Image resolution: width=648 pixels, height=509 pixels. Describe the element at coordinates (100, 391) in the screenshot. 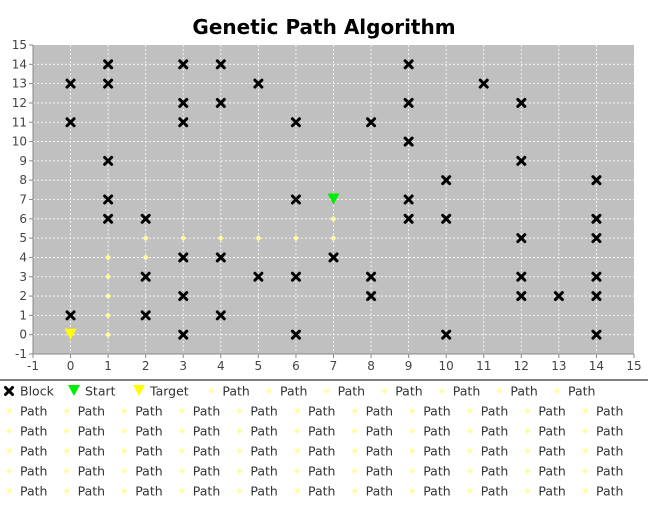

I see `legend-label: Start` at that location.